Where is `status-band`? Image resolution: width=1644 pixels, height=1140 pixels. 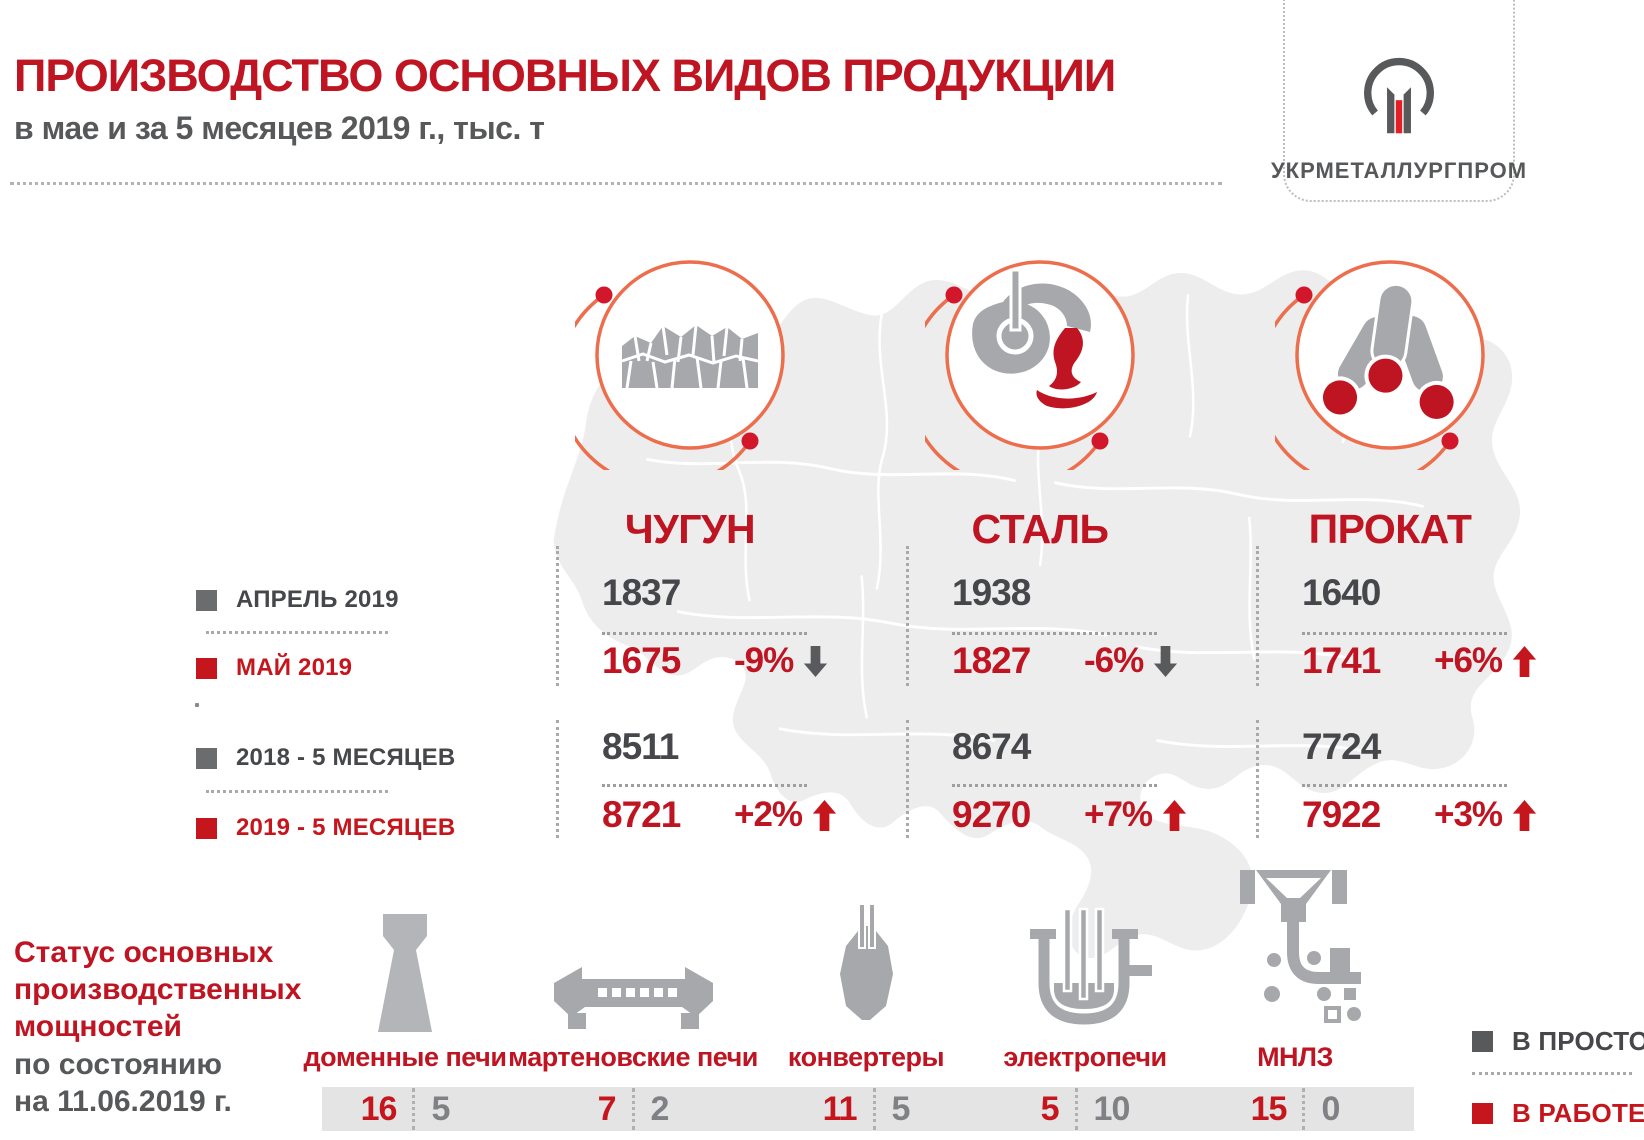
status-band is located at coordinates (868, 1109).